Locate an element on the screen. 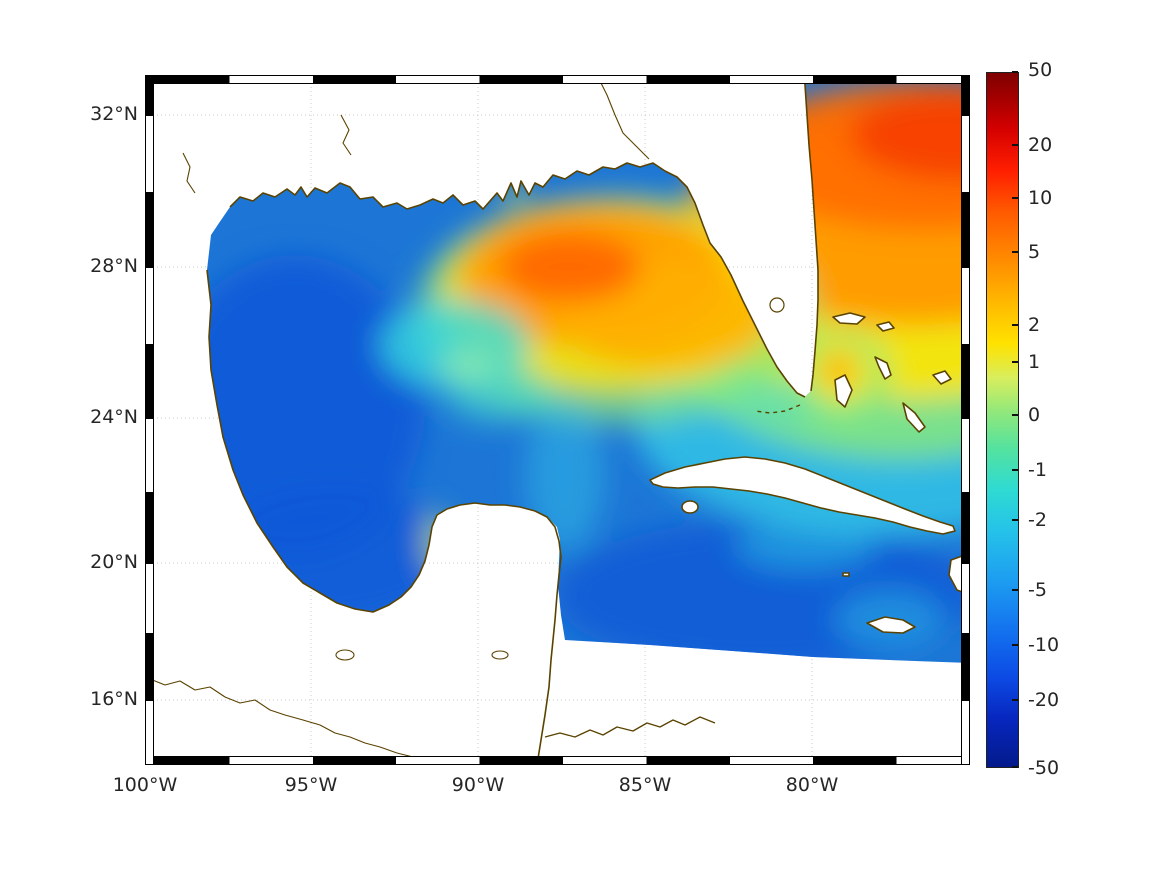 The image size is (1167, 875). lon-tick-label-90w: 90°W is located at coordinates (478, 785).